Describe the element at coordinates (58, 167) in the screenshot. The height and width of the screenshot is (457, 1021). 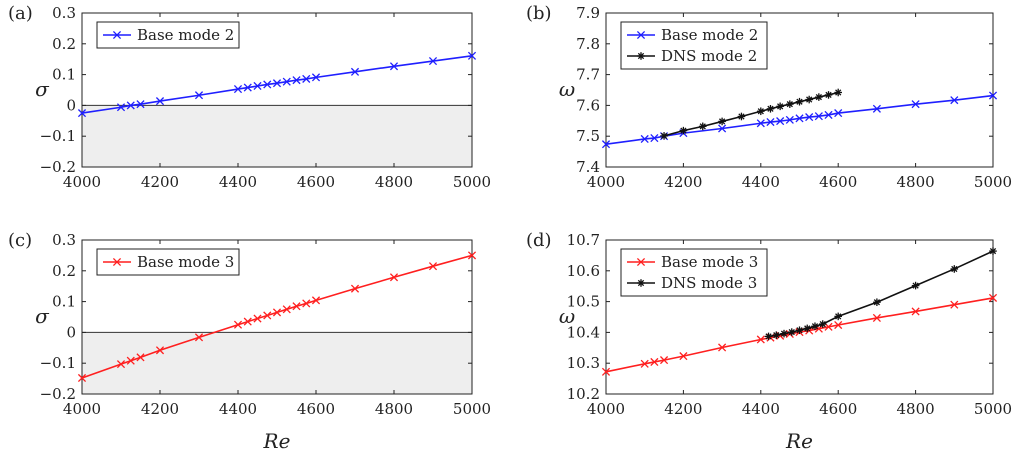
I see `y-tick-label: −0.2` at that location.